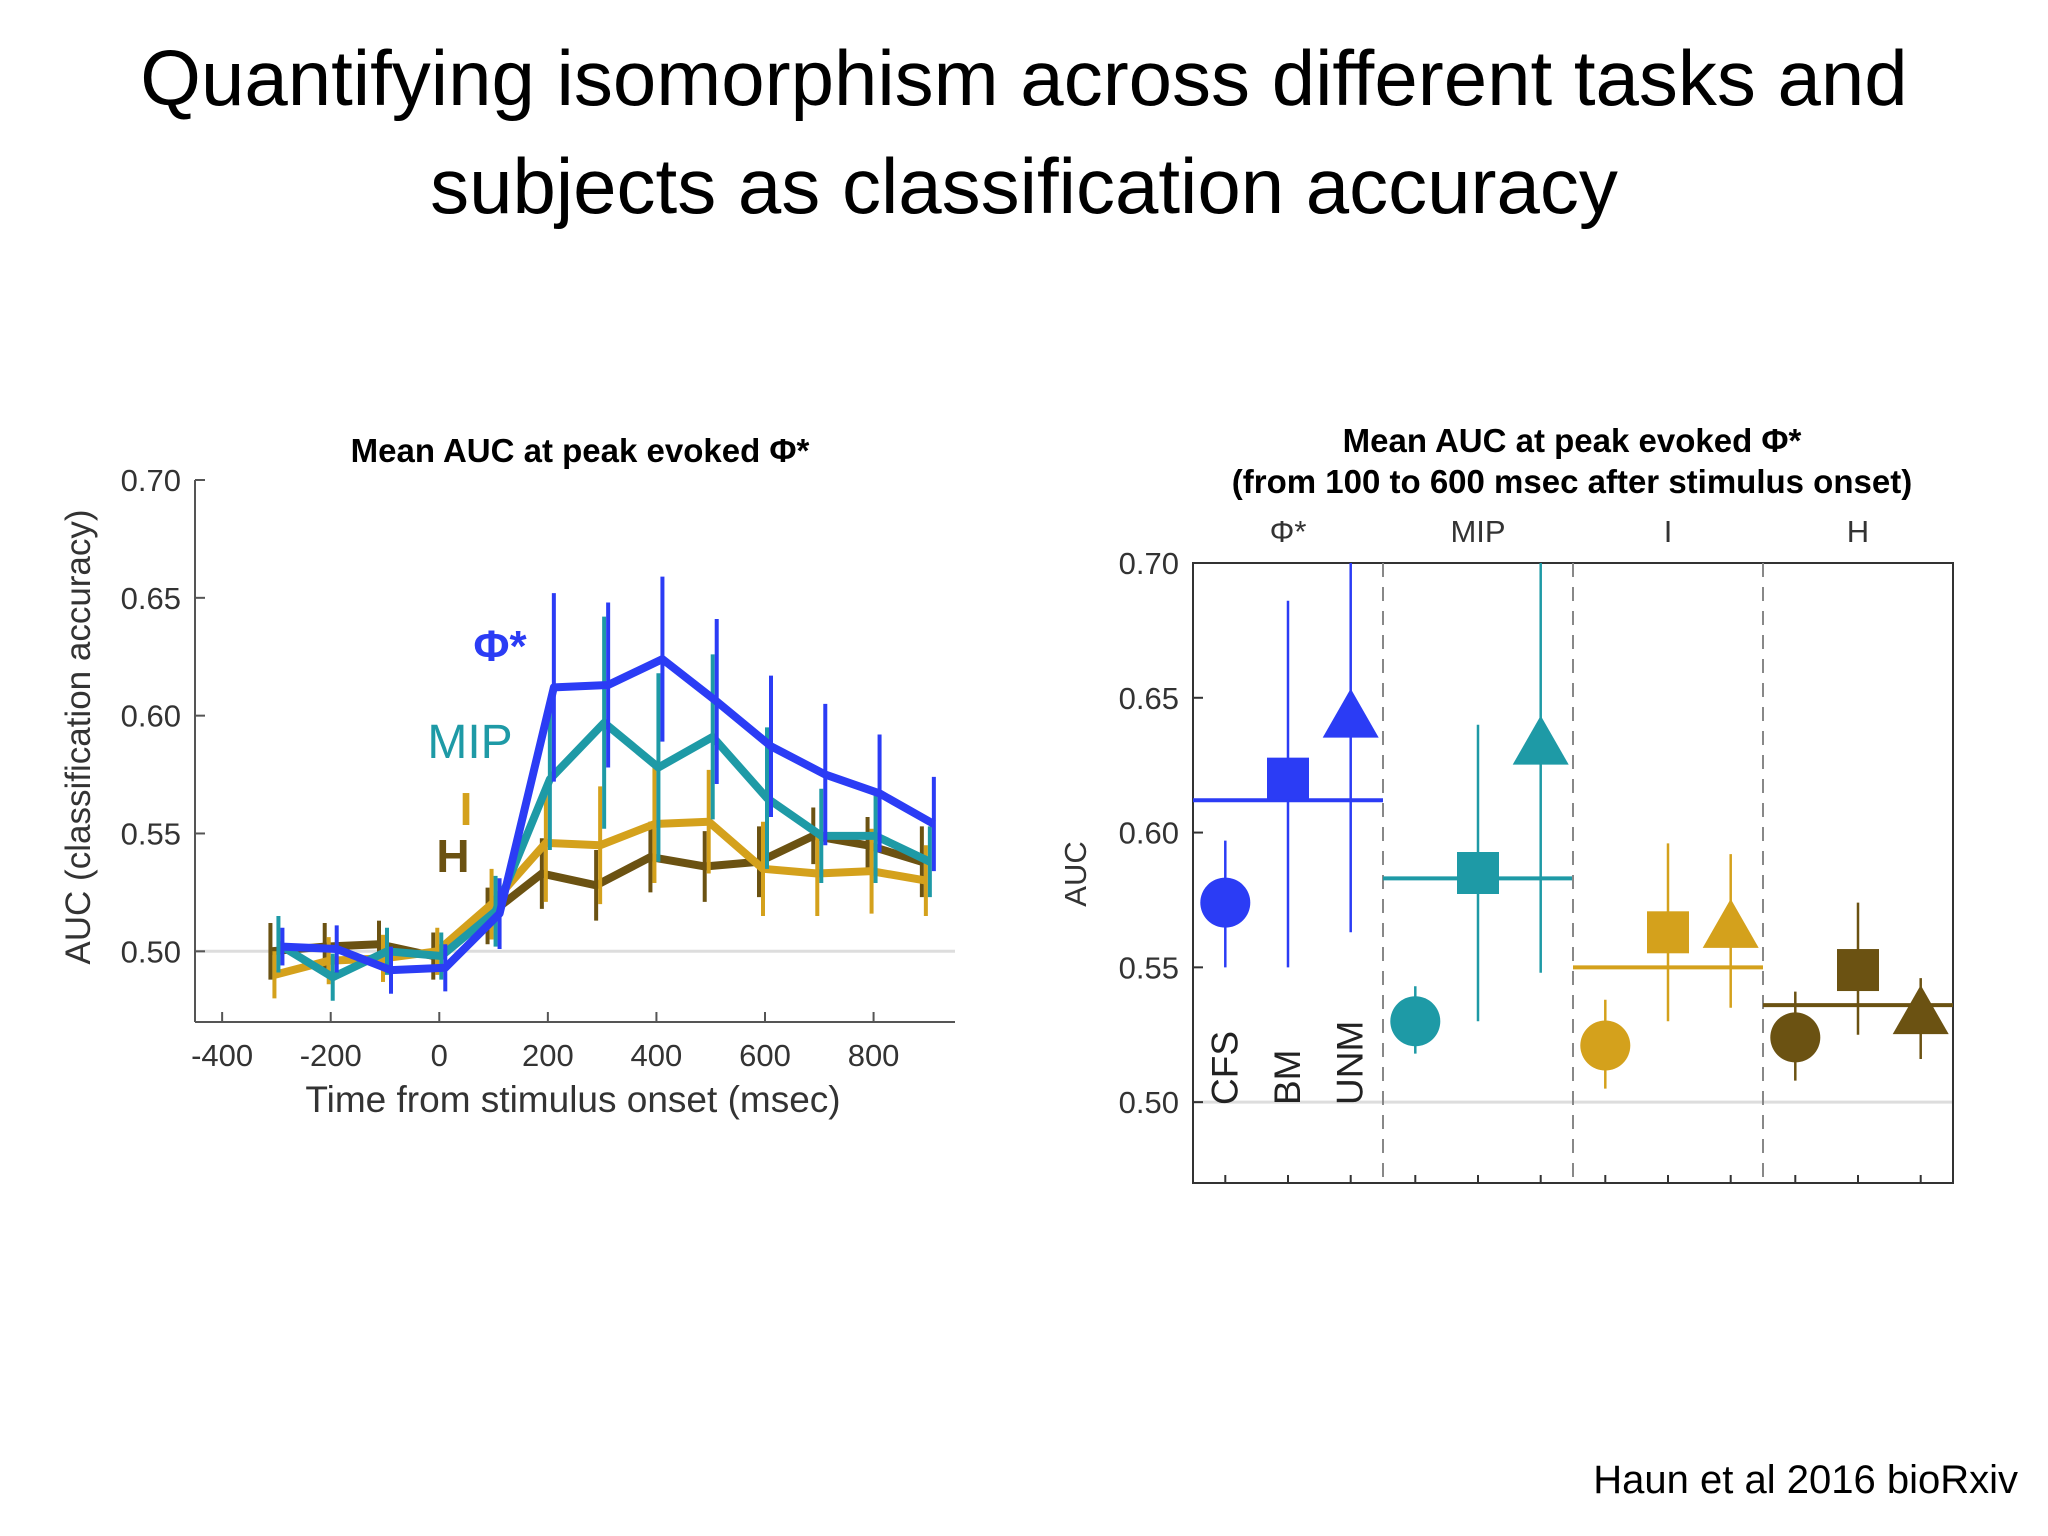  What do you see at coordinates (500, 646) in the screenshot?
I see `series-label: Φ*` at bounding box center [500, 646].